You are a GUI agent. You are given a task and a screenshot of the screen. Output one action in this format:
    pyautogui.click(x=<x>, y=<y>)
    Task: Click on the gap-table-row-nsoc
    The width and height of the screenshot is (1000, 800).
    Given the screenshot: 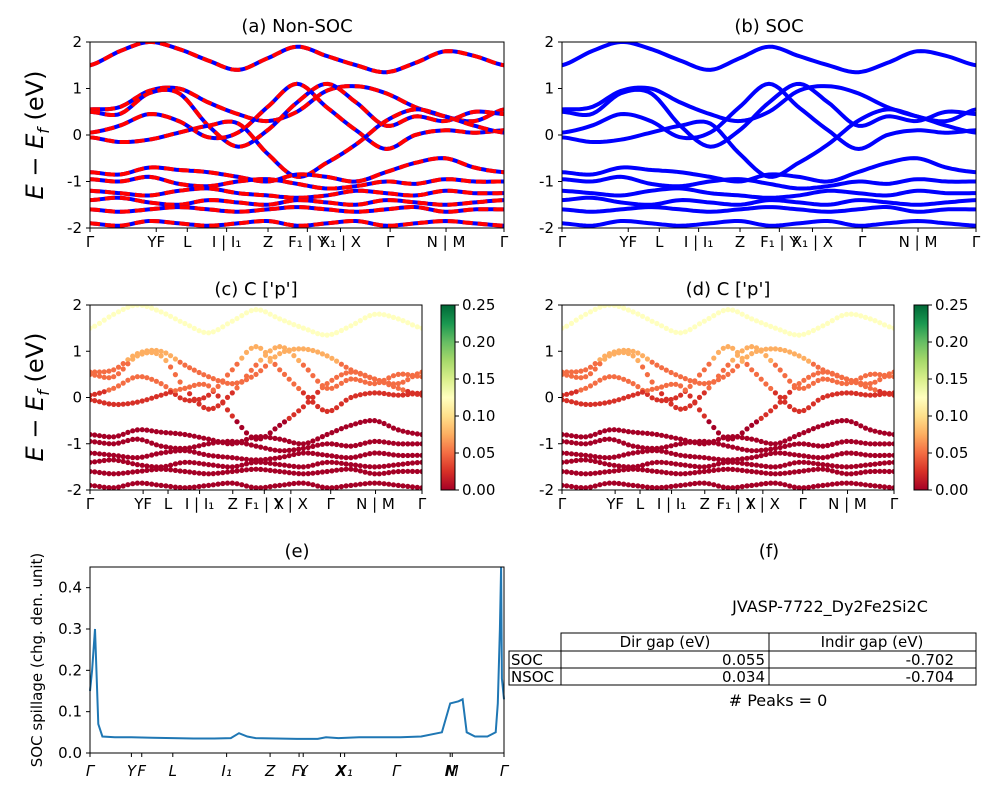 What is the action you would take?
    pyautogui.click(x=742, y=676)
    